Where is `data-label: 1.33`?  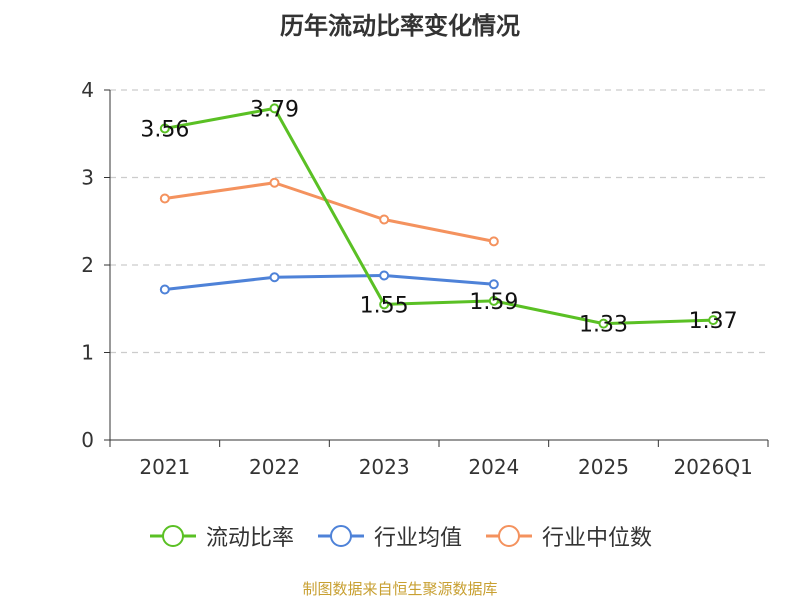
data-label: 1.33 is located at coordinates (603, 325).